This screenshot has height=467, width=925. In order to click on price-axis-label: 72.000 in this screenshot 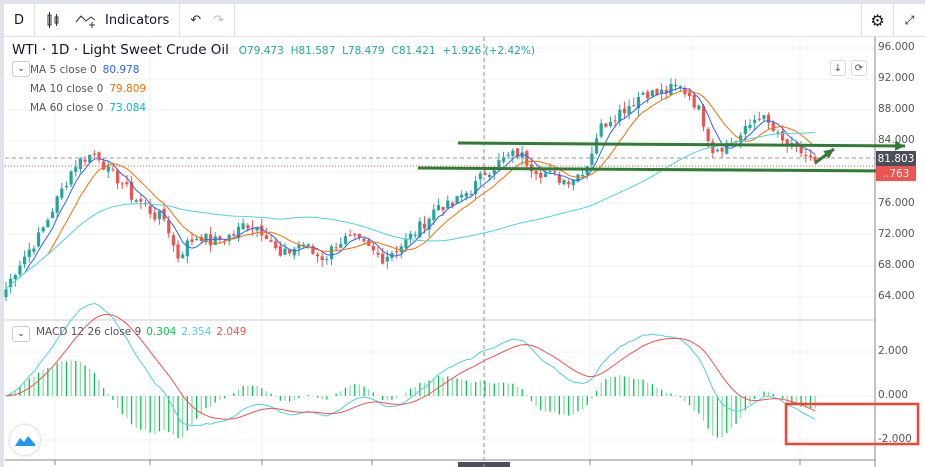, I will do `click(896, 233)`.